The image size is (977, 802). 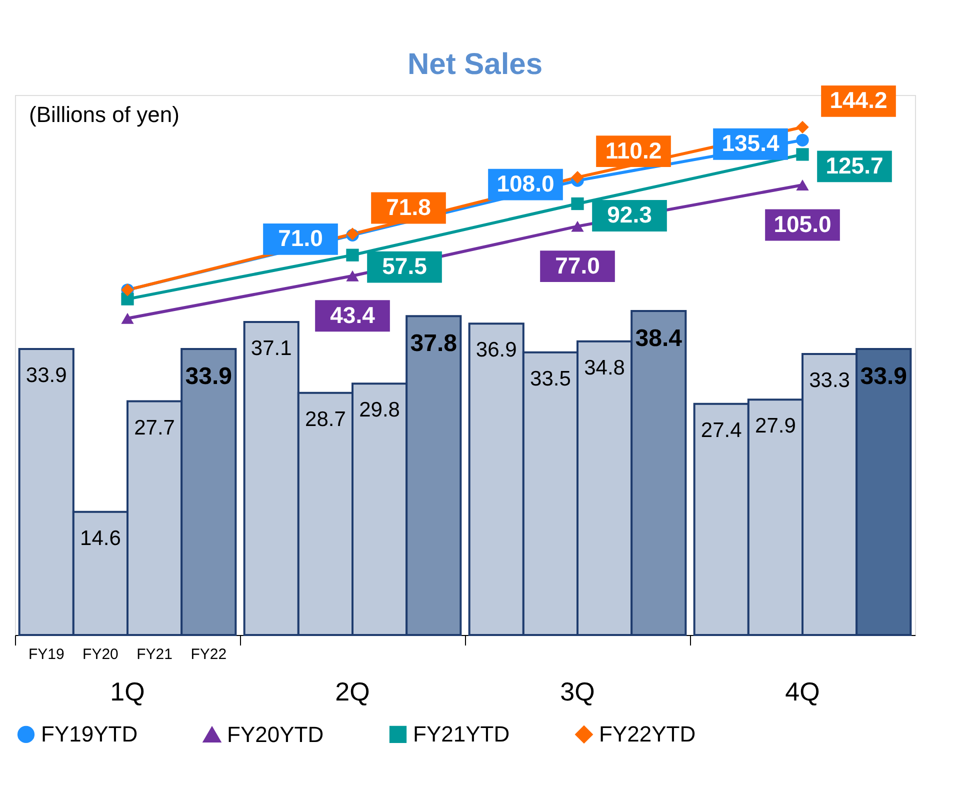 What do you see at coordinates (275, 734) in the screenshot?
I see `legend-label: FY20YTD` at bounding box center [275, 734].